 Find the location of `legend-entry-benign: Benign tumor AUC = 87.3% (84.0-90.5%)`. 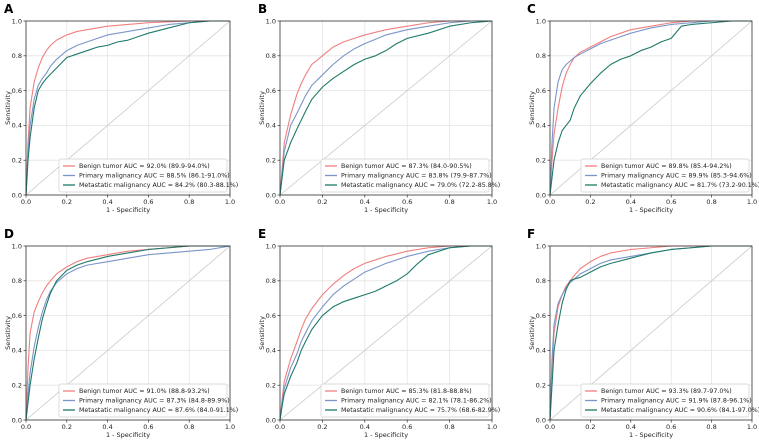

legend-entry-benign: Benign tumor AUC = 87.3% (84.0-90.5%) is located at coordinates (406, 166).